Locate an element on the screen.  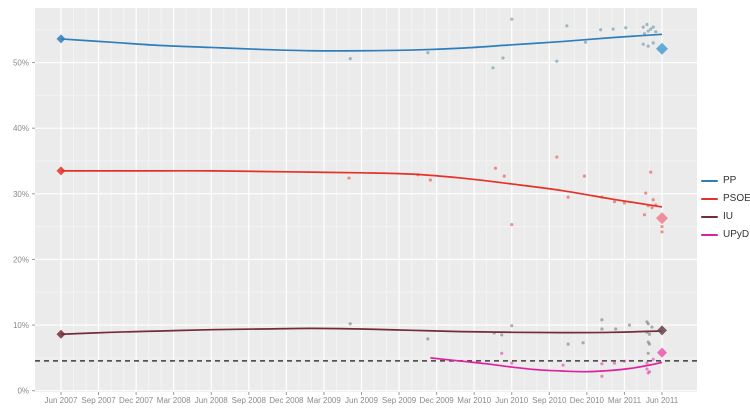
y-tick-label: 30% is located at coordinates (21, 194).